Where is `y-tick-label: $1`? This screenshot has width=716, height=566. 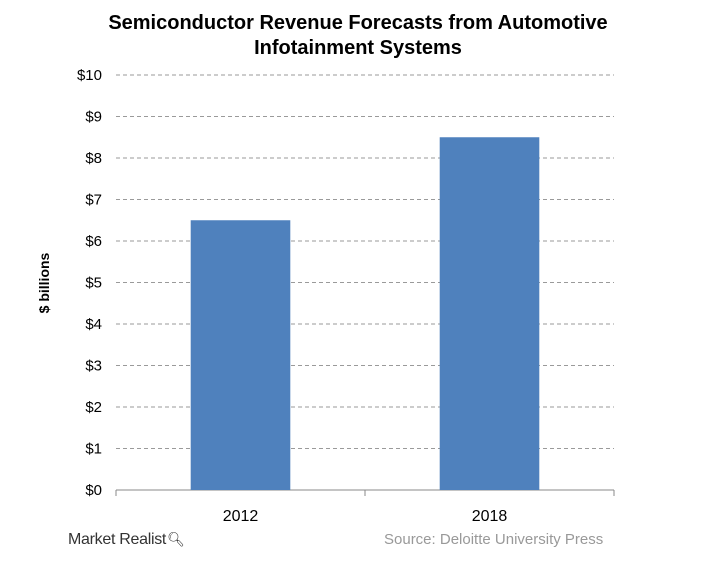
y-tick-label: $1 is located at coordinates (93, 449).